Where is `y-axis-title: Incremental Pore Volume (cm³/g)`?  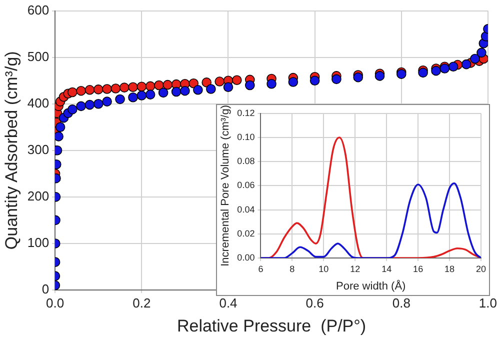
y-axis-title: Incremental Pore Volume (cm³/g) is located at coordinates (226, 185).